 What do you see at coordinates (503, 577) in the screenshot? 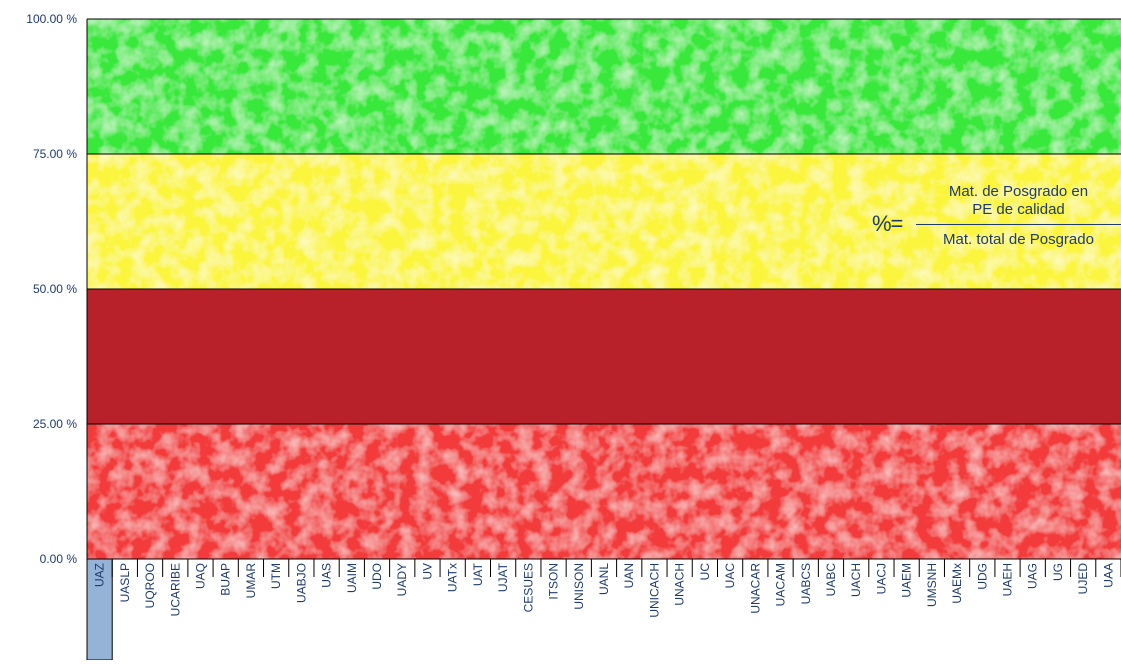
I see `x-tick-label: UJAT` at bounding box center [503, 577].